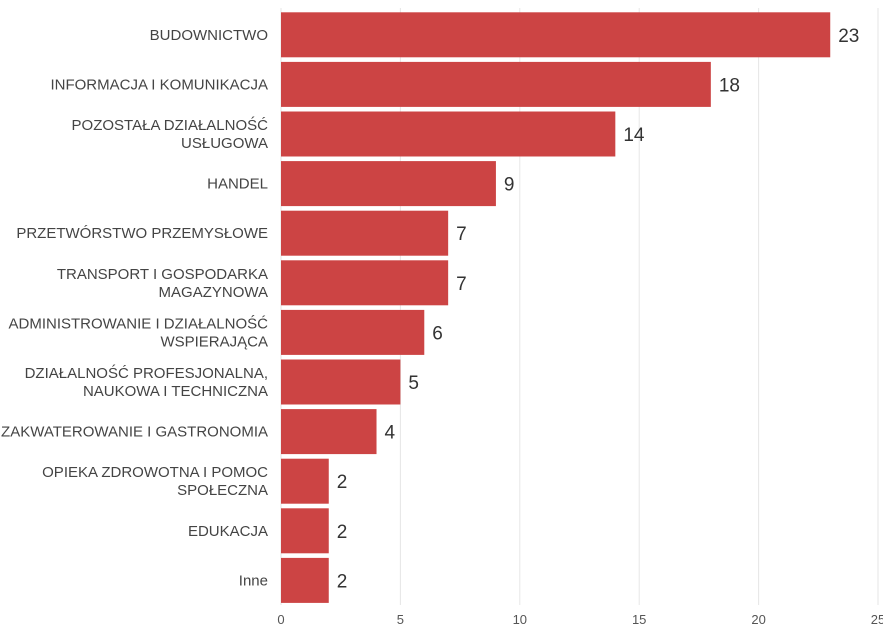 Image resolution: width=883 pixels, height=629 pixels. I want to click on category-label: POZOSTAŁA DZIAŁALNOŚĆ, so click(170, 125).